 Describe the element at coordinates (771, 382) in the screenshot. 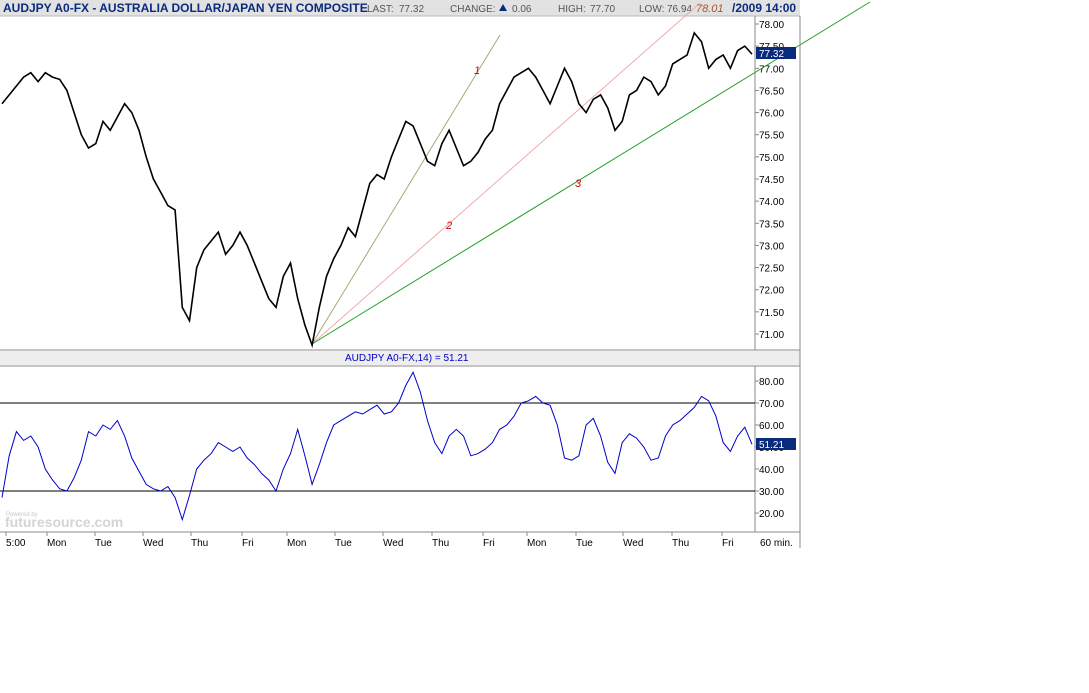

I see `rsi-tick-label: 80.00` at that location.